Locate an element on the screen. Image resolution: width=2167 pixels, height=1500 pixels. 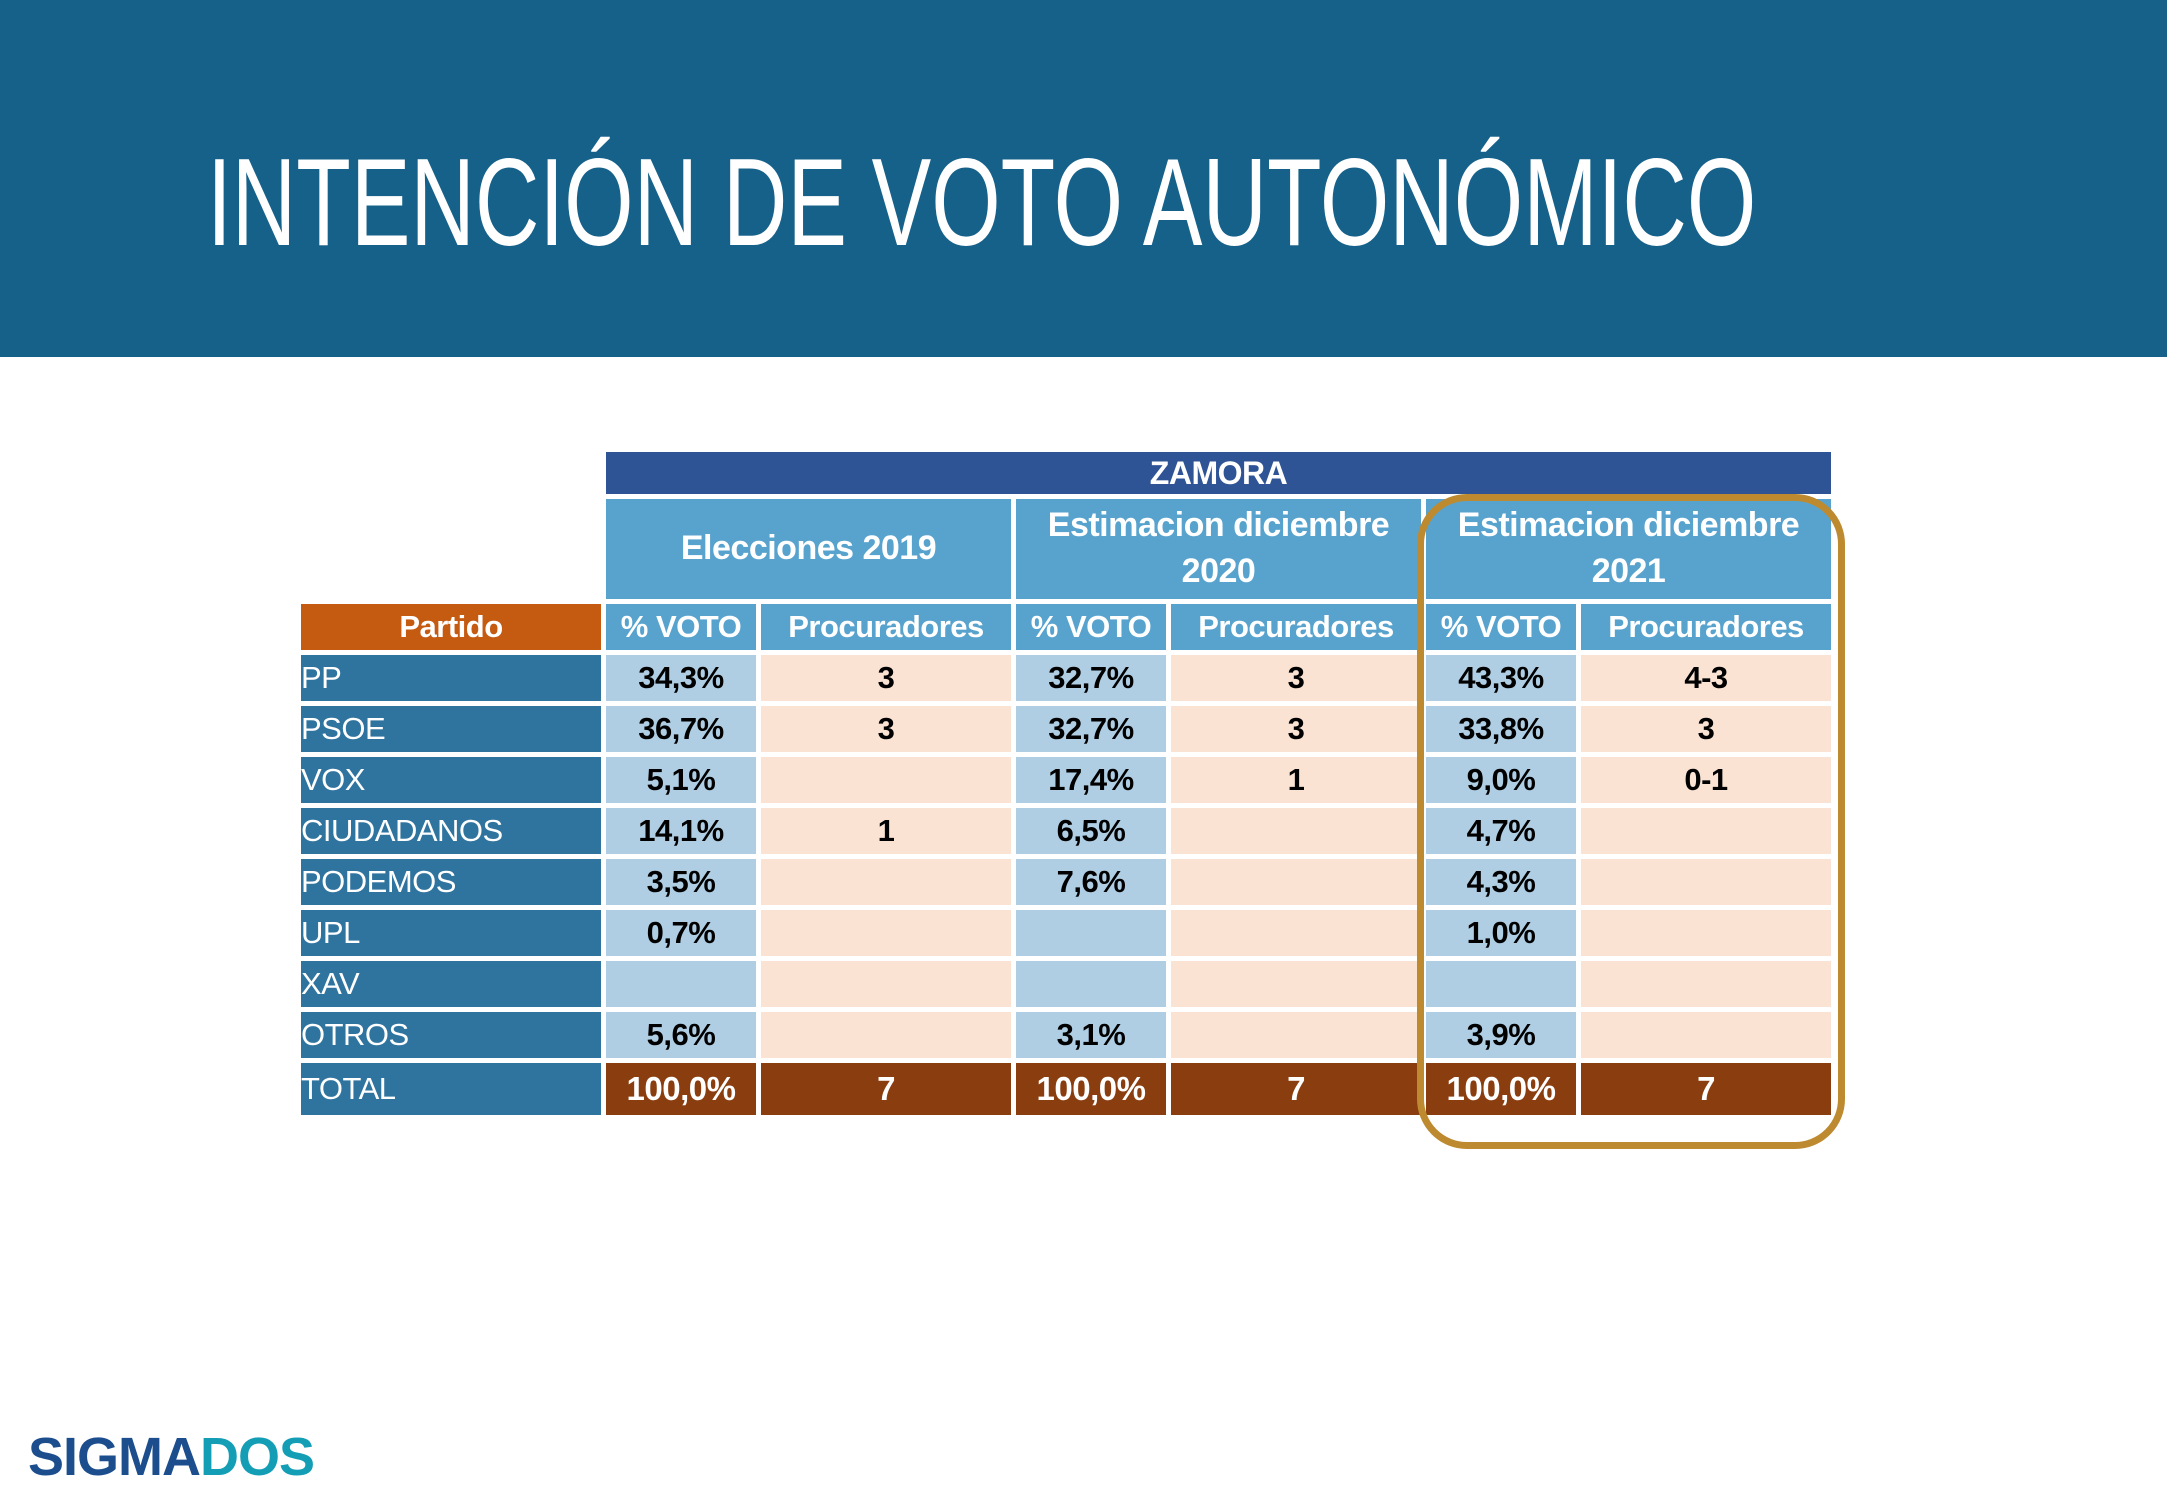
logo-dos: DOS is located at coordinates (257, 1457).